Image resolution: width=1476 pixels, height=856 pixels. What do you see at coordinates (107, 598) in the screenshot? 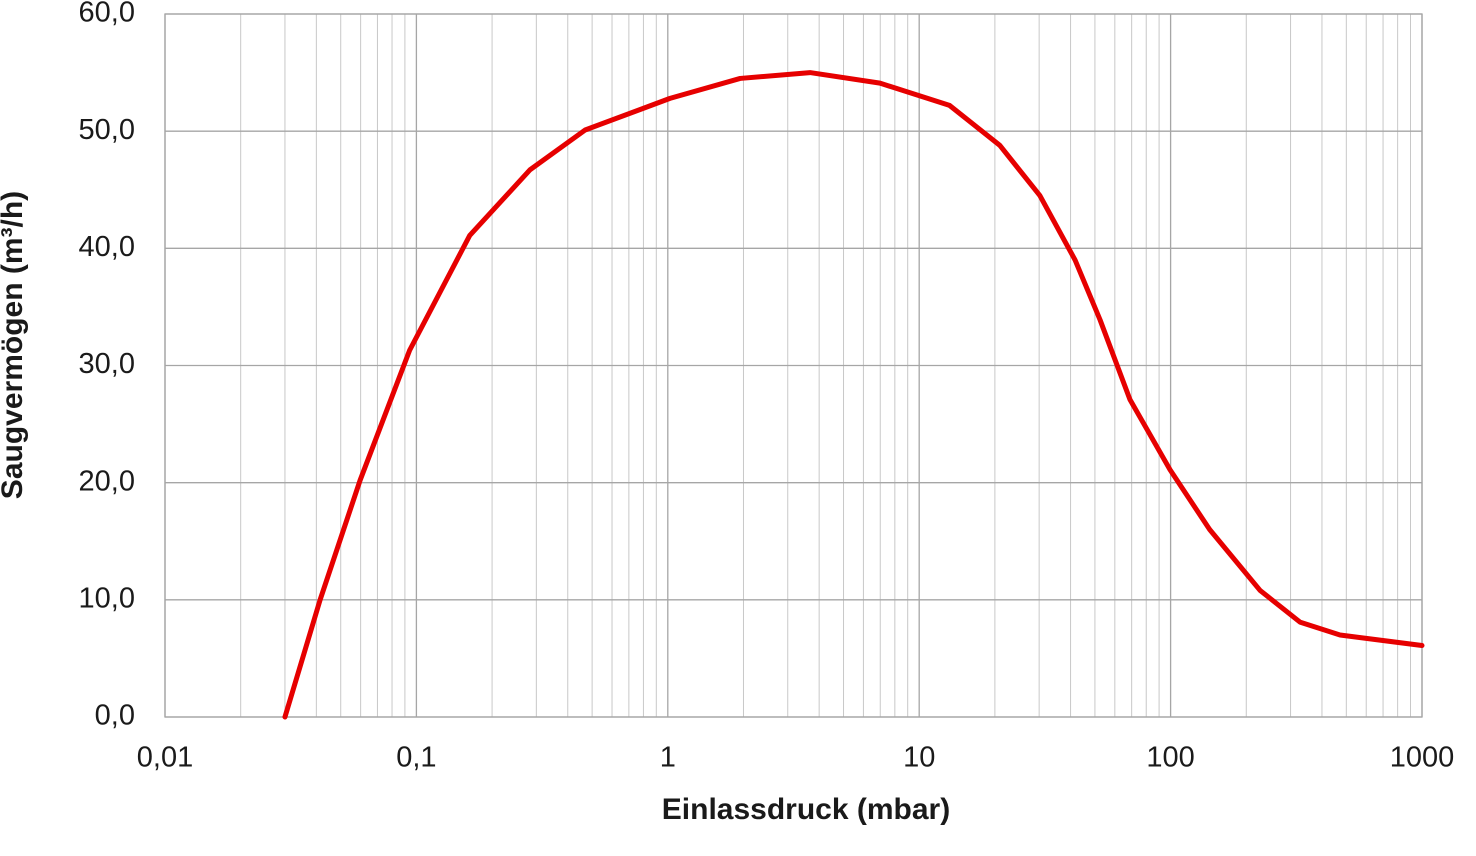
I see `y-tick-label: 10,0` at bounding box center [107, 598].